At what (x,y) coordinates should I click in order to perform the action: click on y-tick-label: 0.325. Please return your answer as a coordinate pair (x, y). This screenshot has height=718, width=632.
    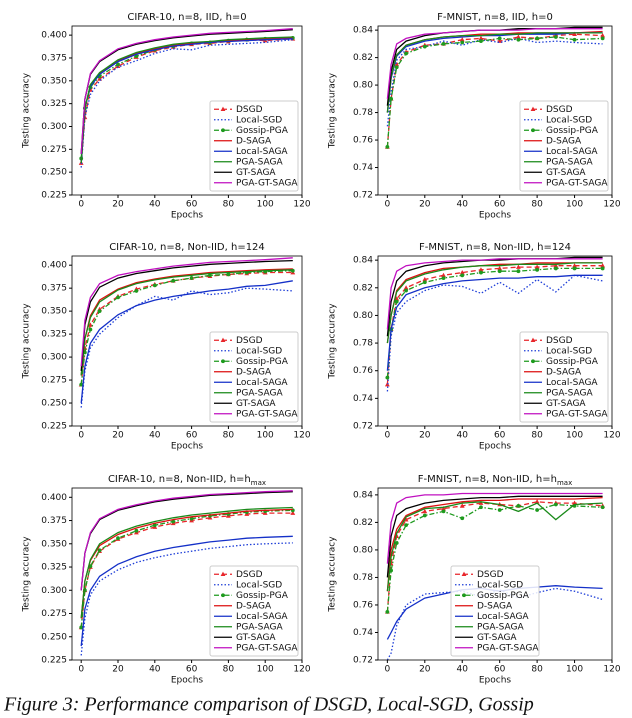
    Looking at the image, I should click on (54, 104).